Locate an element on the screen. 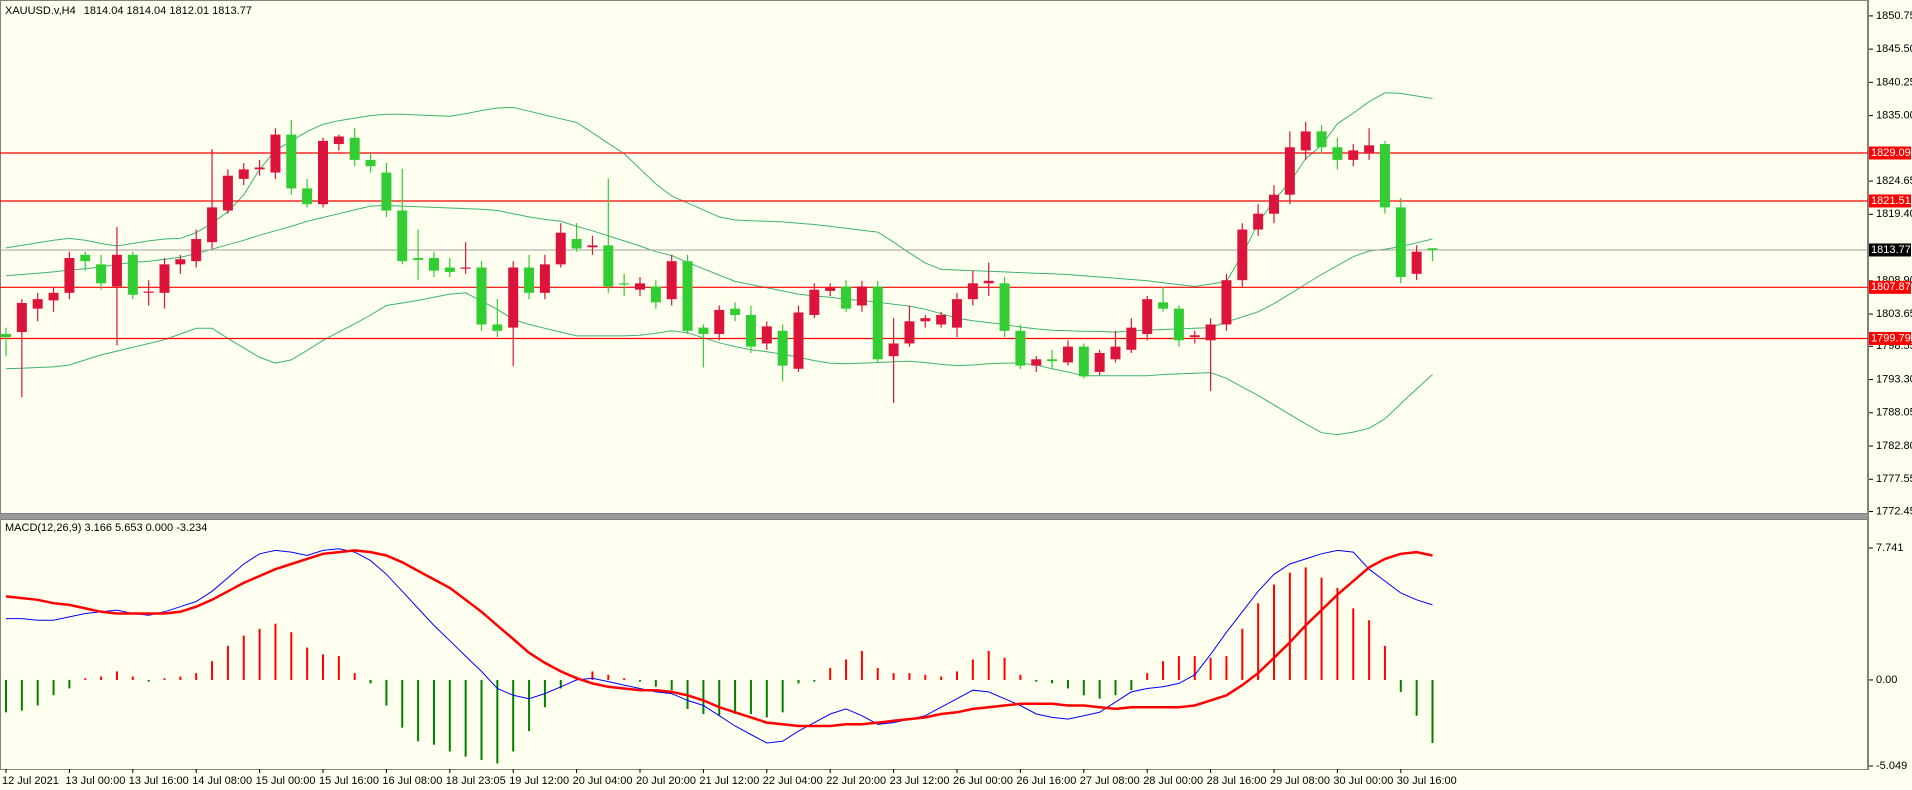  y-tick-label: 1793.30 is located at coordinates (1894, 379).